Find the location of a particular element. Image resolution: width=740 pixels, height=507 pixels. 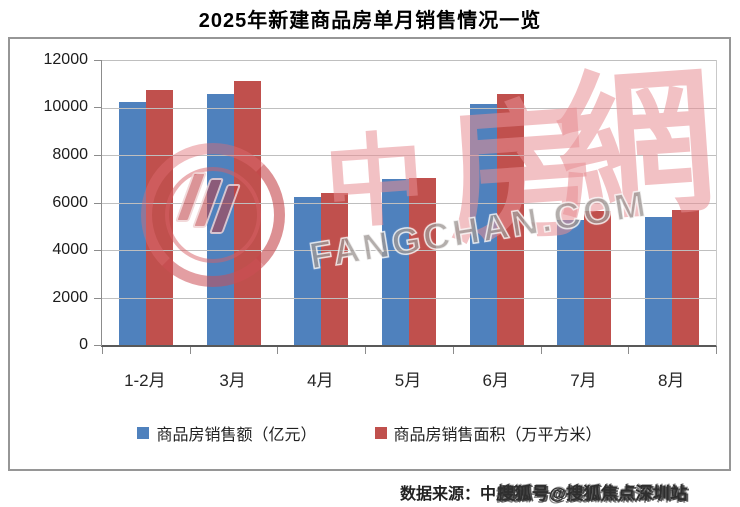

source-text: 数据来源：中房网 is located at coordinates (464, 494).